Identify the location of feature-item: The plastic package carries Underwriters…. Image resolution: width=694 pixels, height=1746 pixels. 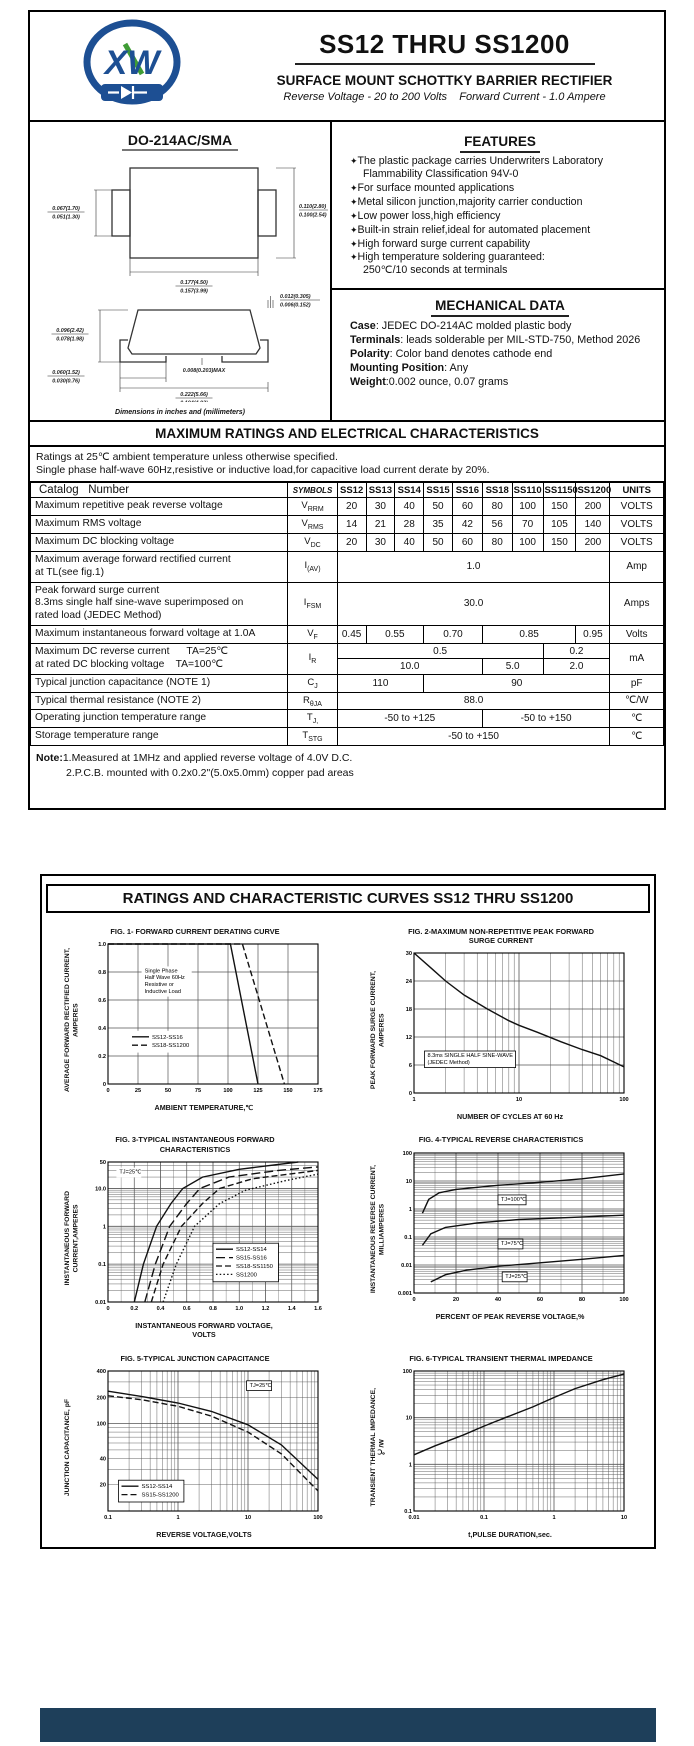
(500, 168).